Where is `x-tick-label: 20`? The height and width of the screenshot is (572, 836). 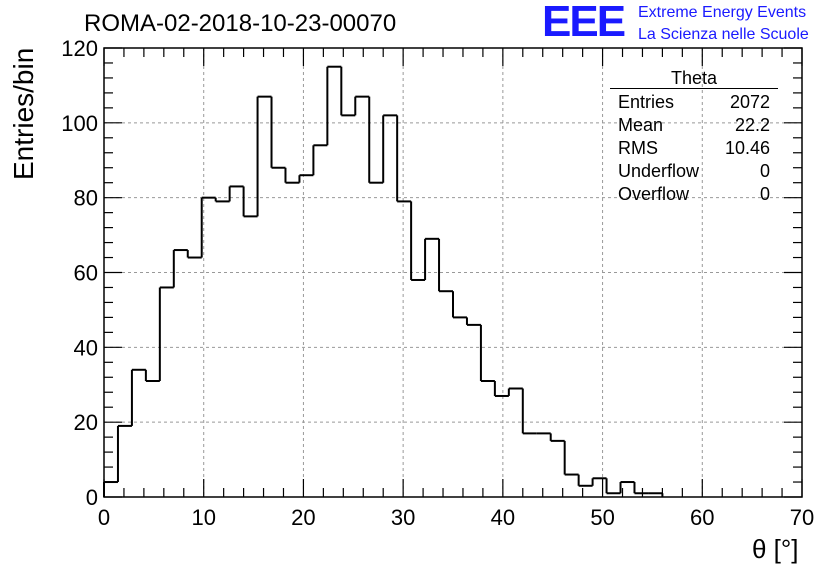 x-tick-label: 20 is located at coordinates (303, 517).